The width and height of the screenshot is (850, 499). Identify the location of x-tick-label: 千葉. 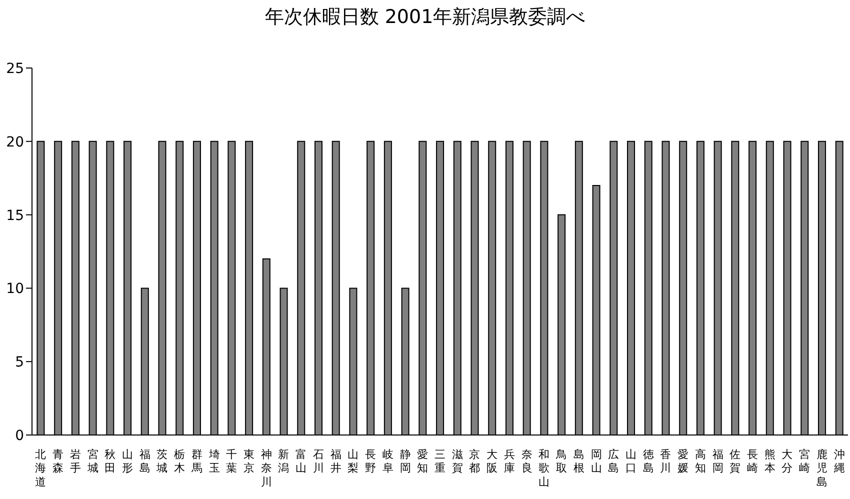
(232, 461).